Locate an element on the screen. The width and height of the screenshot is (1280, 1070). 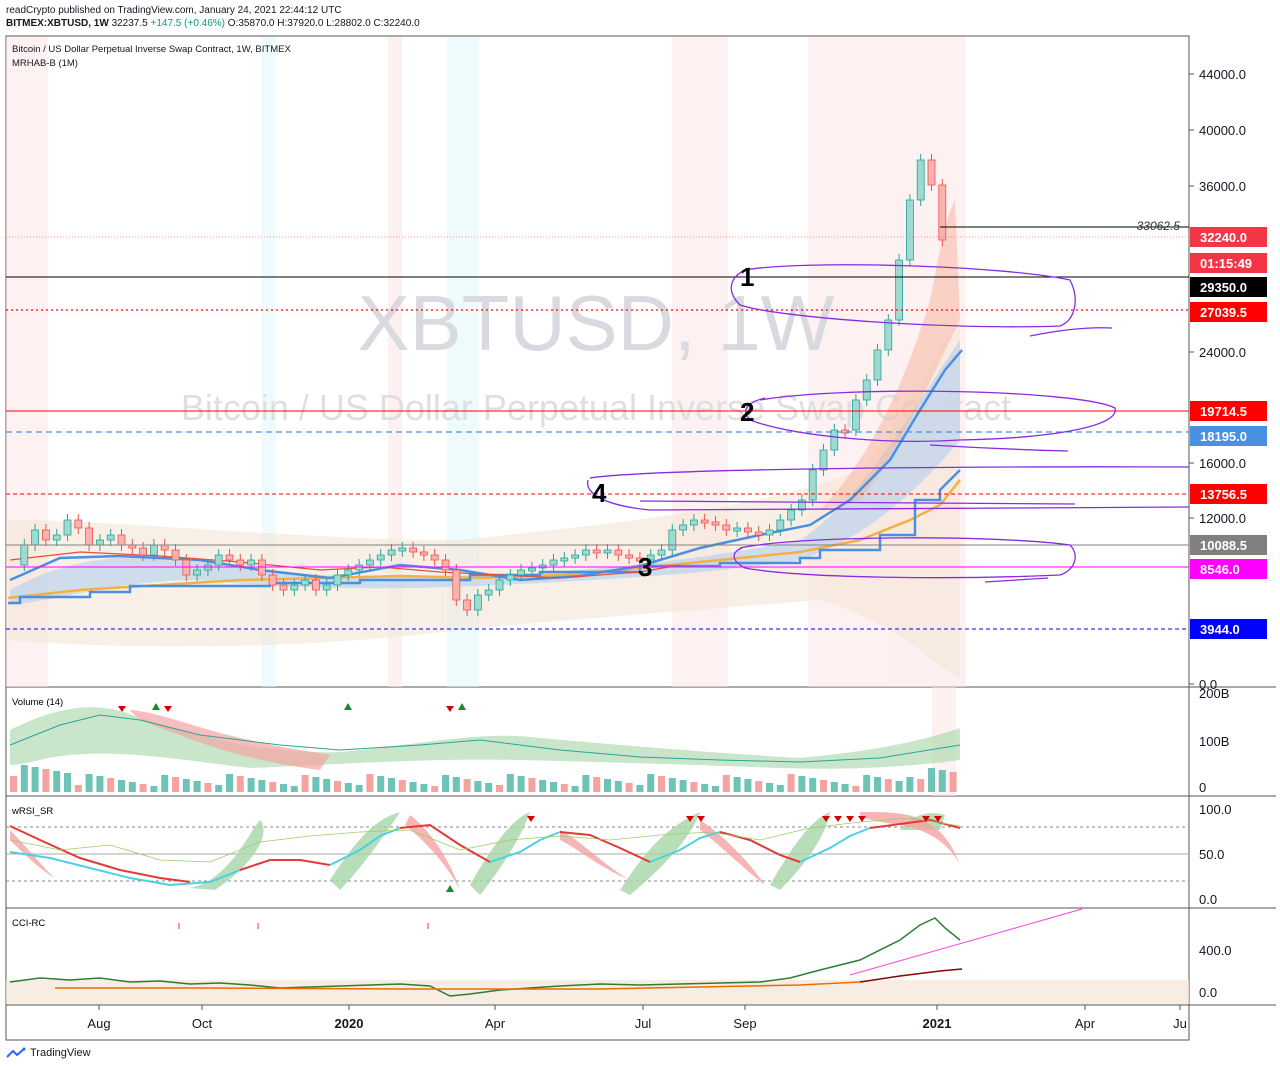
price-label: 29350.0 is located at coordinates (1223, 287).